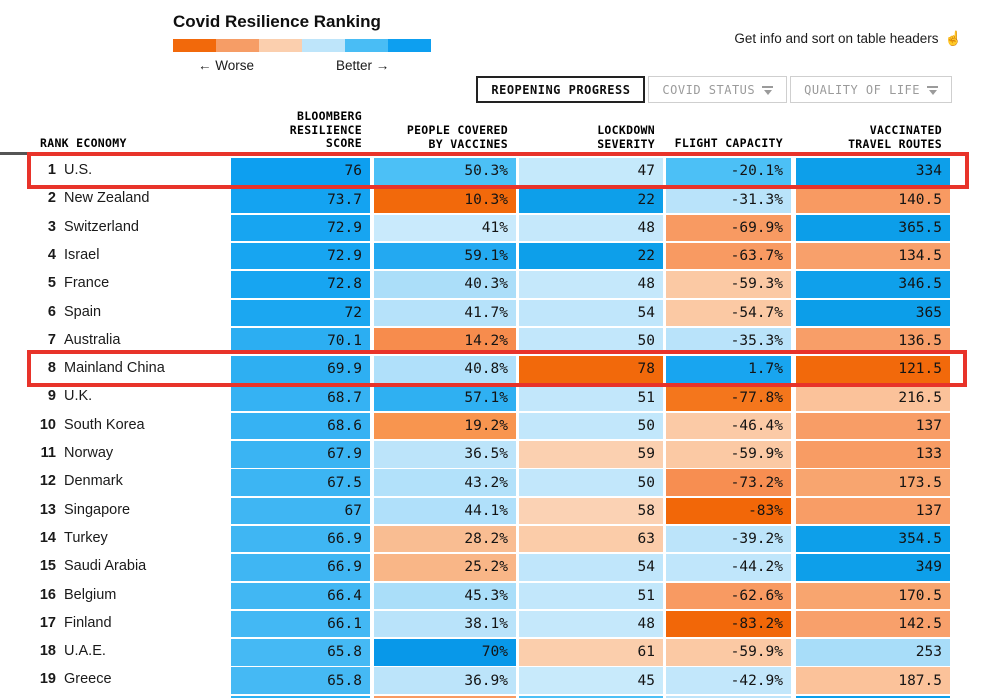 The height and width of the screenshot is (698, 1000). I want to click on lockdown-cell: 61, so click(591, 652).